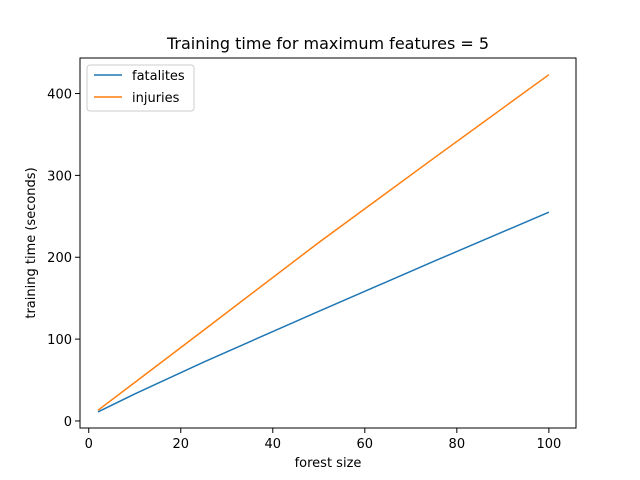 The height and width of the screenshot is (480, 640). What do you see at coordinates (273, 444) in the screenshot?
I see `x-tick-label: 40` at bounding box center [273, 444].